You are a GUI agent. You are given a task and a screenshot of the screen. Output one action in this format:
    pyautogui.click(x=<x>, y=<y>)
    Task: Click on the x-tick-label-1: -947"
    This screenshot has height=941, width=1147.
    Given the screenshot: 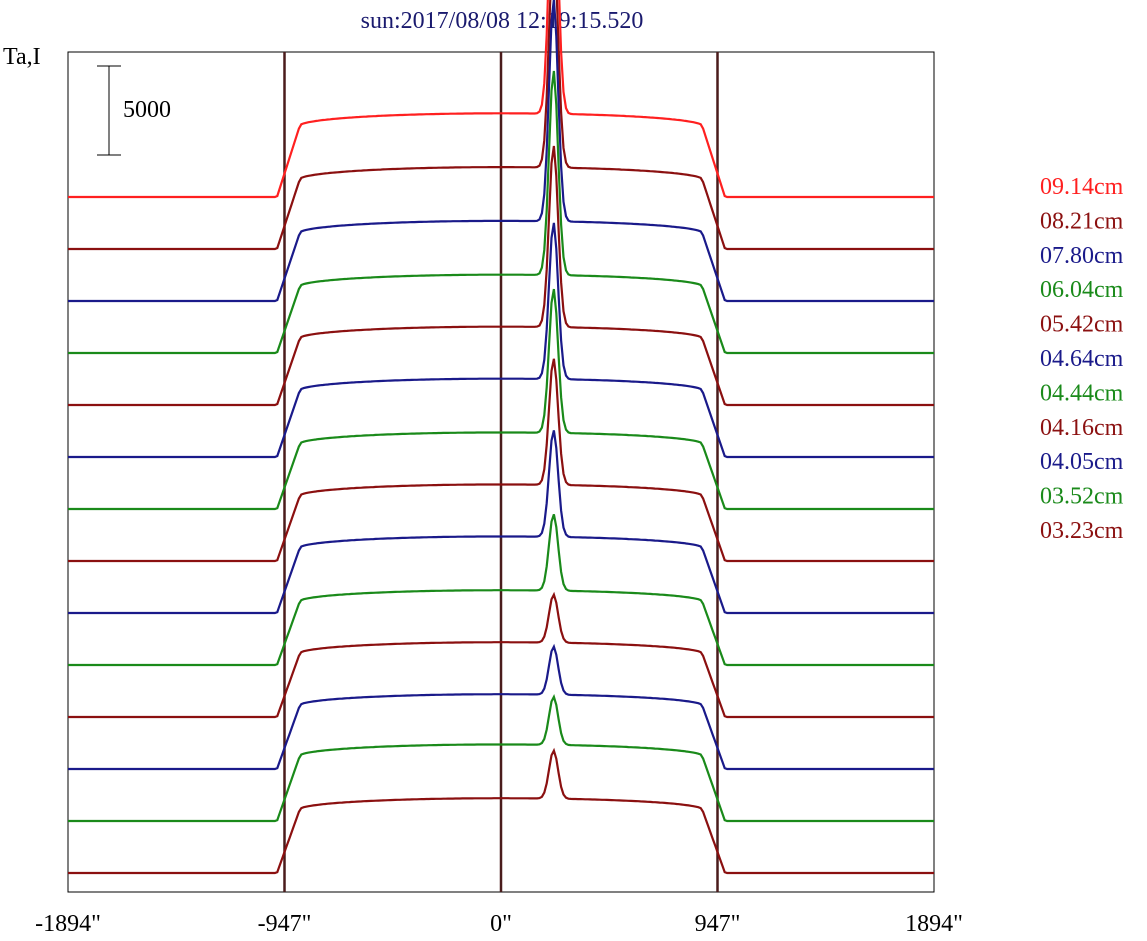 What is the action you would take?
    pyautogui.click(x=285, y=924)
    